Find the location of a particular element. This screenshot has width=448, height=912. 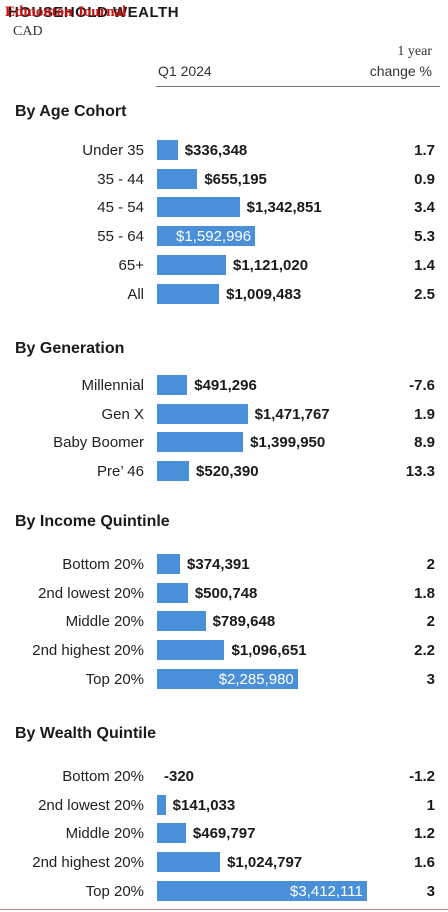

column-header-value: Q1 2024 is located at coordinates (185, 71).